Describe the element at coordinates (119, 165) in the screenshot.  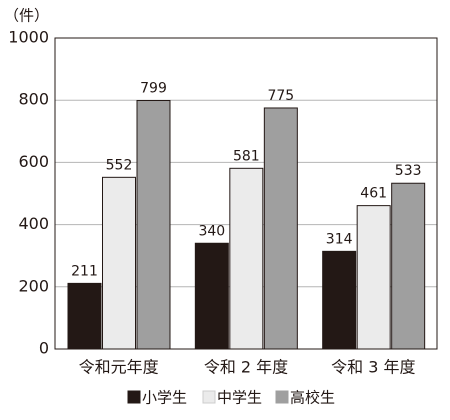
I see `value-label: 552` at that location.